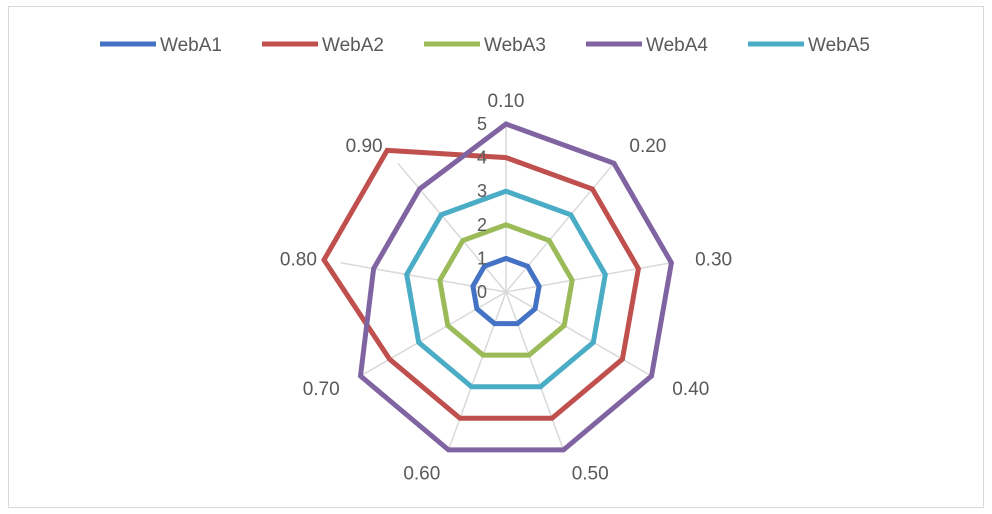 This screenshot has height=514, width=992. I want to click on series-weba3-line, so click(506, 290).